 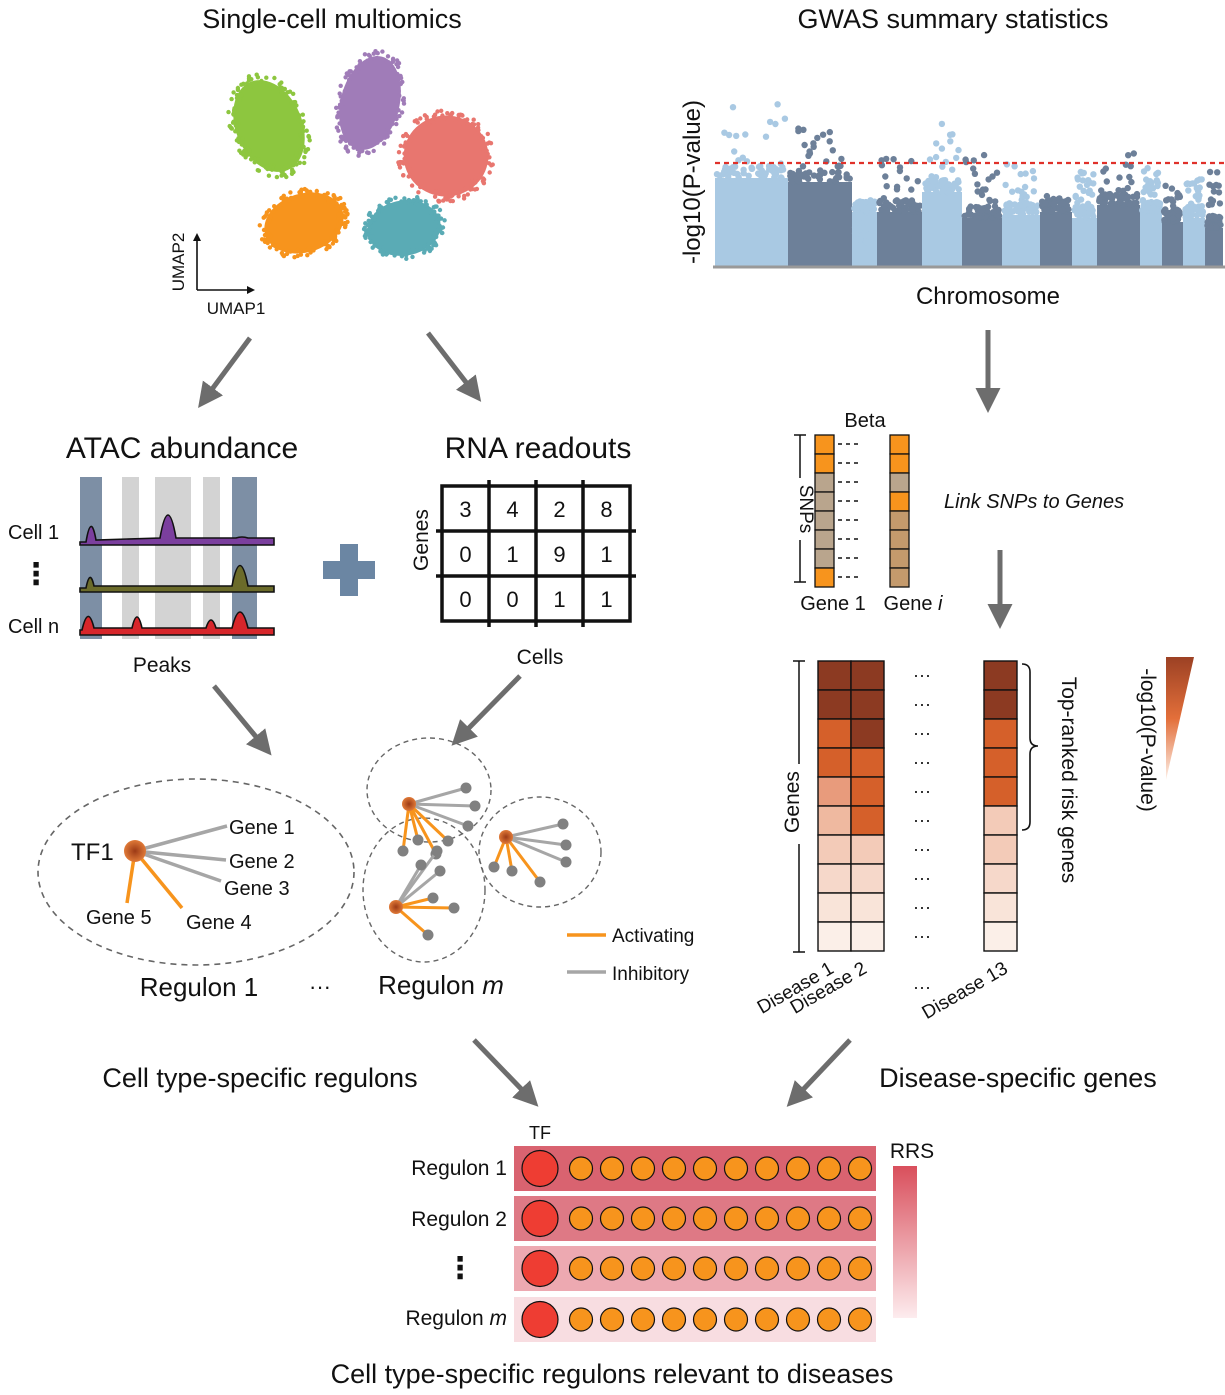 I want to click on regulon-ellipsis: ···, so click(x=320, y=986).